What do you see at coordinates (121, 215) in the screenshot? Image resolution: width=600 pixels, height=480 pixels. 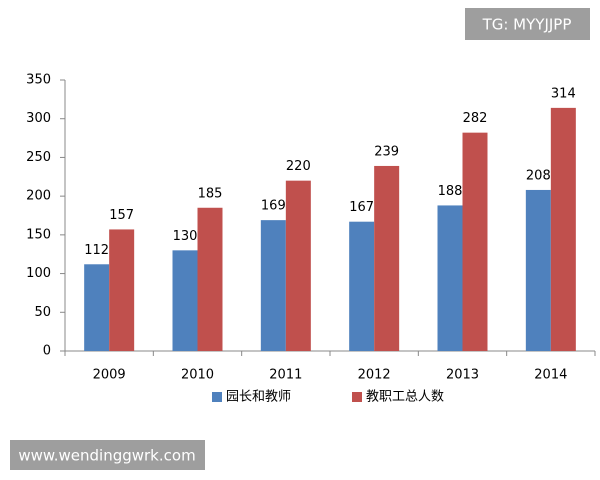 I see `value-label: 157` at bounding box center [121, 215].